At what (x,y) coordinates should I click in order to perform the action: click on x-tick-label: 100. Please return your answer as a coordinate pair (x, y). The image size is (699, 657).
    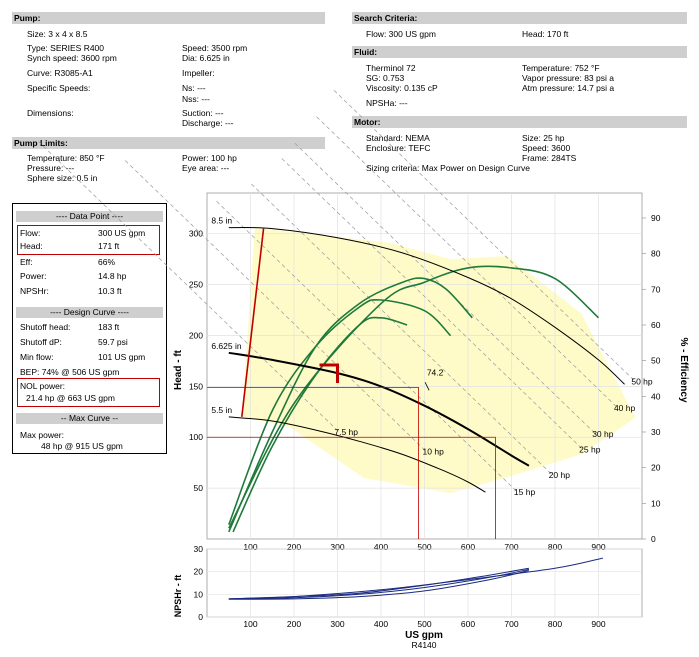
    Looking at the image, I should click on (250, 547).